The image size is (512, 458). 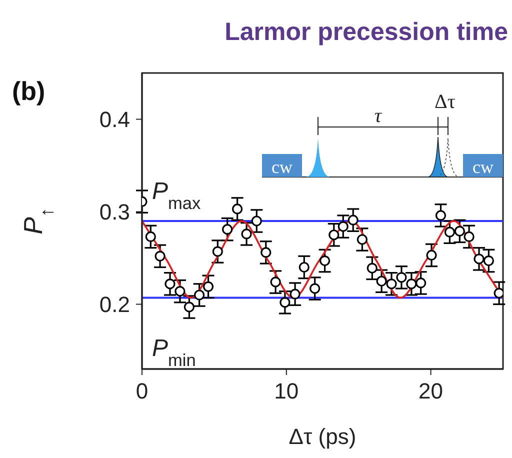 What do you see at coordinates (445, 102) in the screenshot?
I see `annotation: Δτ` at bounding box center [445, 102].